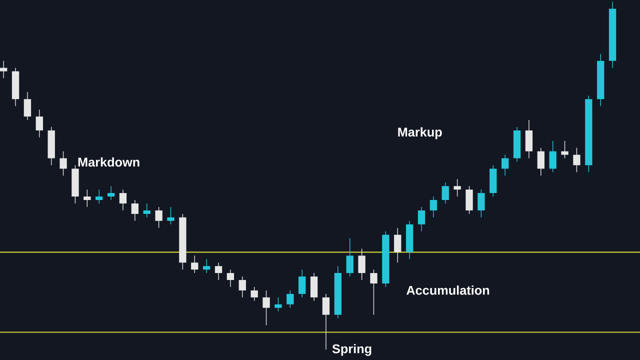 Image resolution: width=640 pixels, height=360 pixels. Describe the element at coordinates (352, 350) in the screenshot. I see `annotation: Spring` at that location.